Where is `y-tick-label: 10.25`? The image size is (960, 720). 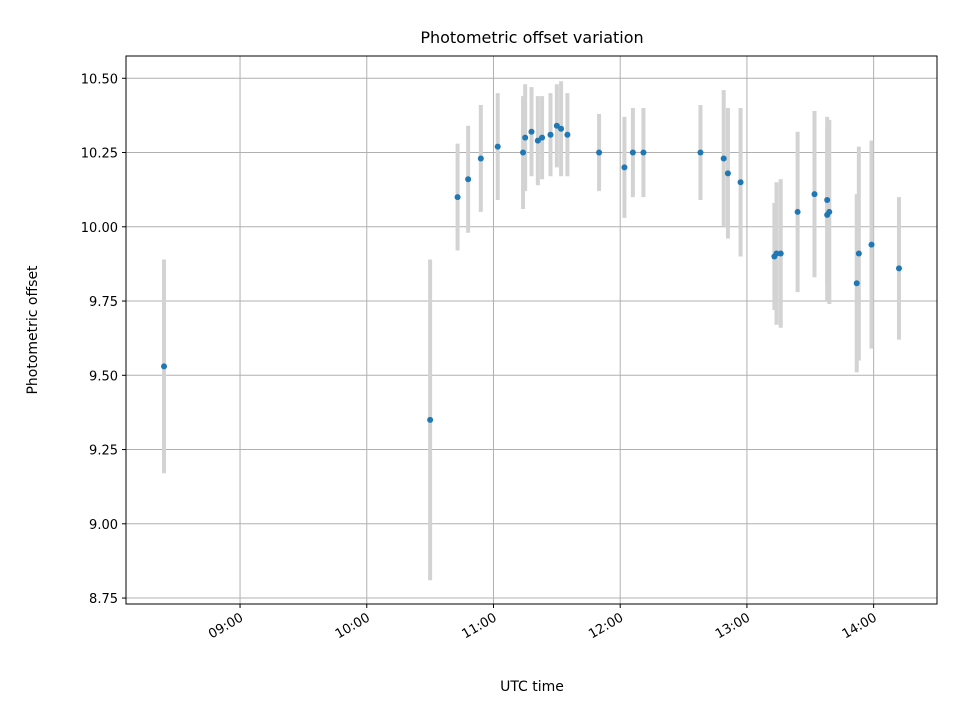 y-tick-label: 10.25 is located at coordinates (99, 154).